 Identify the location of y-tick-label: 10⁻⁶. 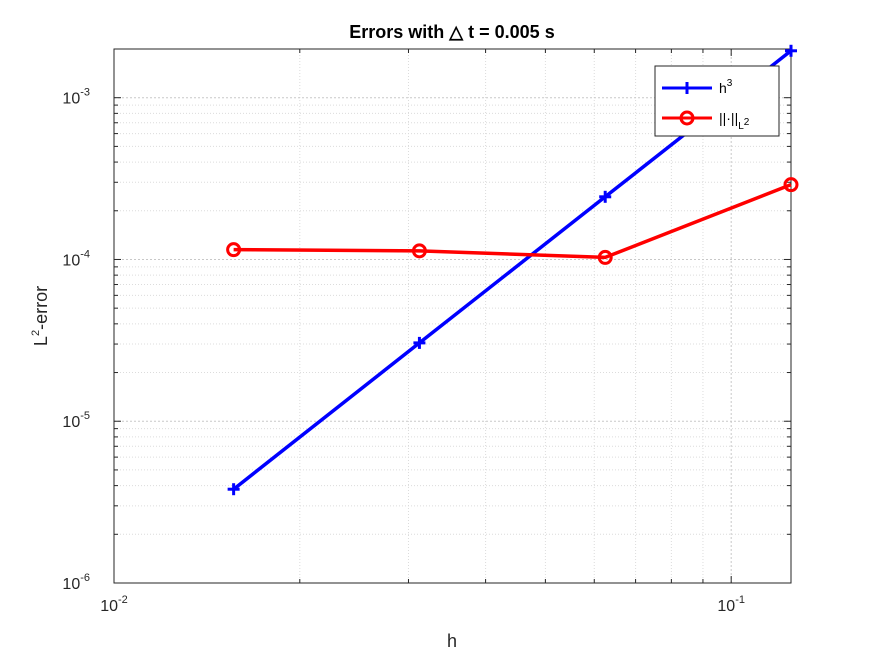
(76, 582).